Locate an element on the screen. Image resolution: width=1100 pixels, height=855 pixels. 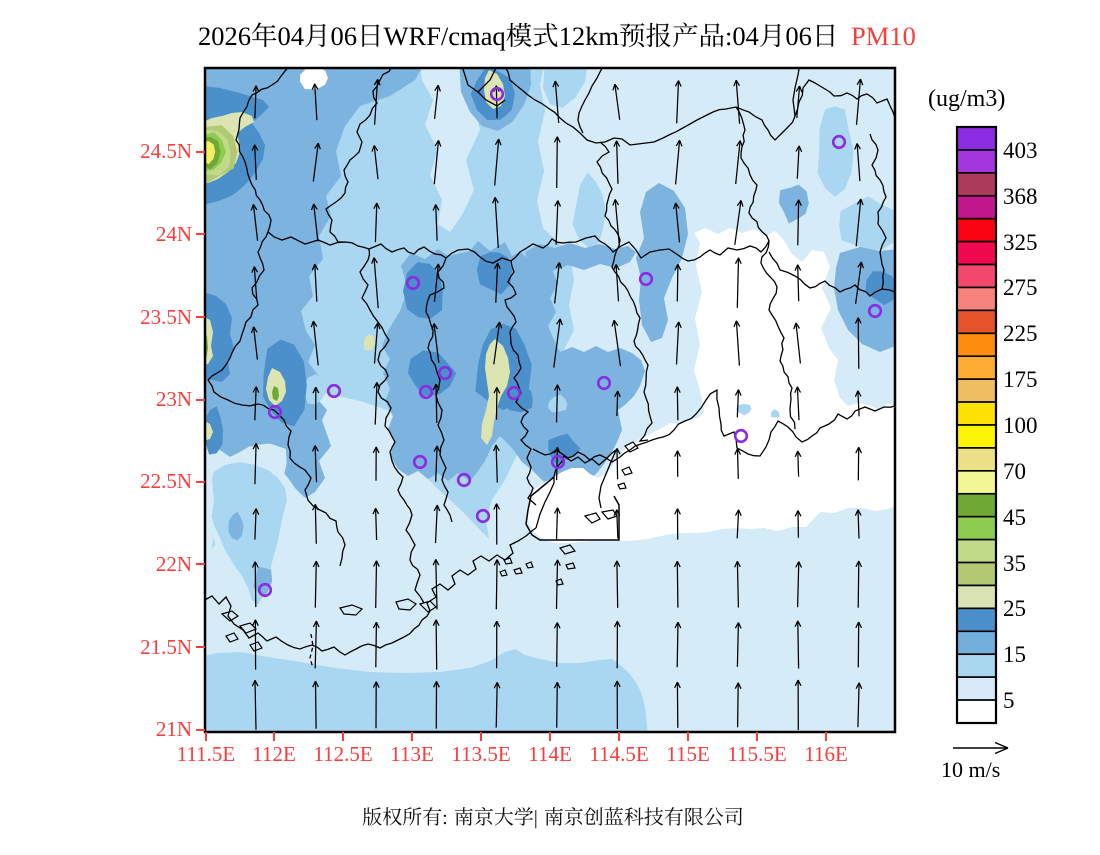
svg-text: 5 is located at coordinates (1009, 700).